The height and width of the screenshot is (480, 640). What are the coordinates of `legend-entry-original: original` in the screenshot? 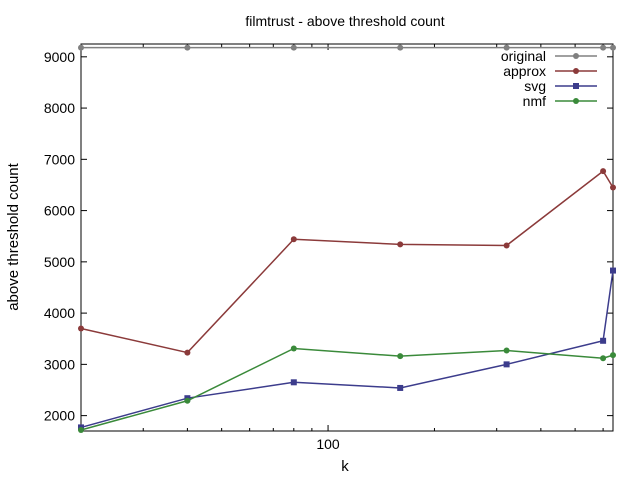 It's located at (549, 56).